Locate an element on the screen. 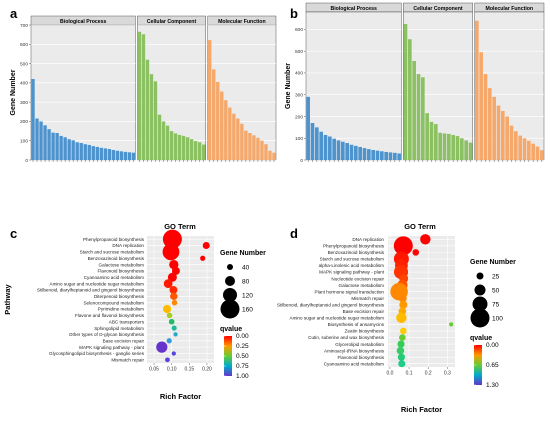 This screenshot has height=424, width=550. y-tick-label: 600 is located at coordinates (24, 45).